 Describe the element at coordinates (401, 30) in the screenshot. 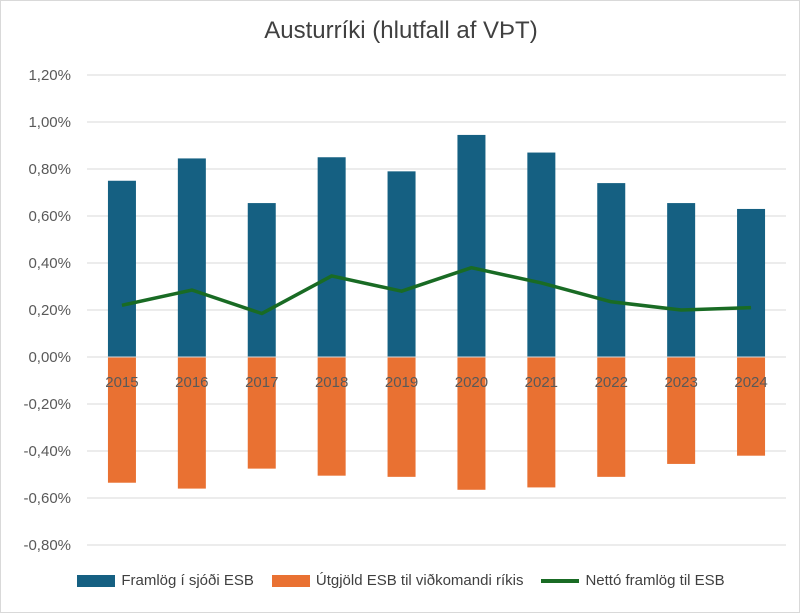

I see `chart-title: Austurríki (hlutfall af VÞT)` at that location.